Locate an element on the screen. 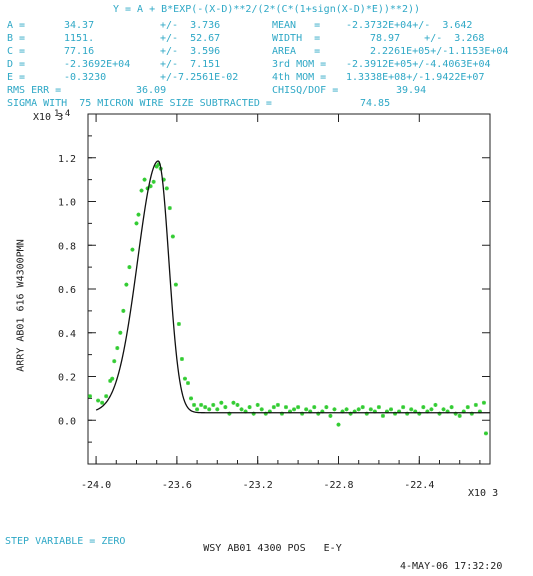  stat-mean-value: -2.3732E+04+/- 3.642 is located at coordinates (409, 25).